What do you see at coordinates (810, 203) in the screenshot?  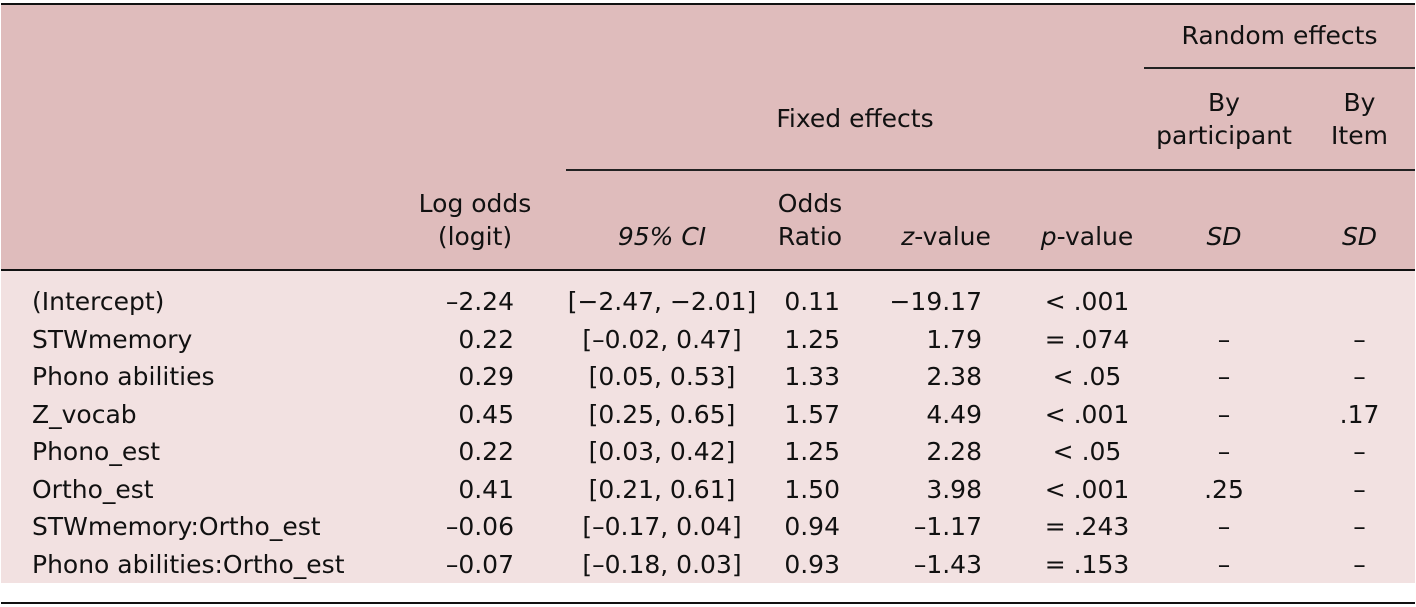 I see `odds-ratio-line1: Odds` at bounding box center [810, 203].